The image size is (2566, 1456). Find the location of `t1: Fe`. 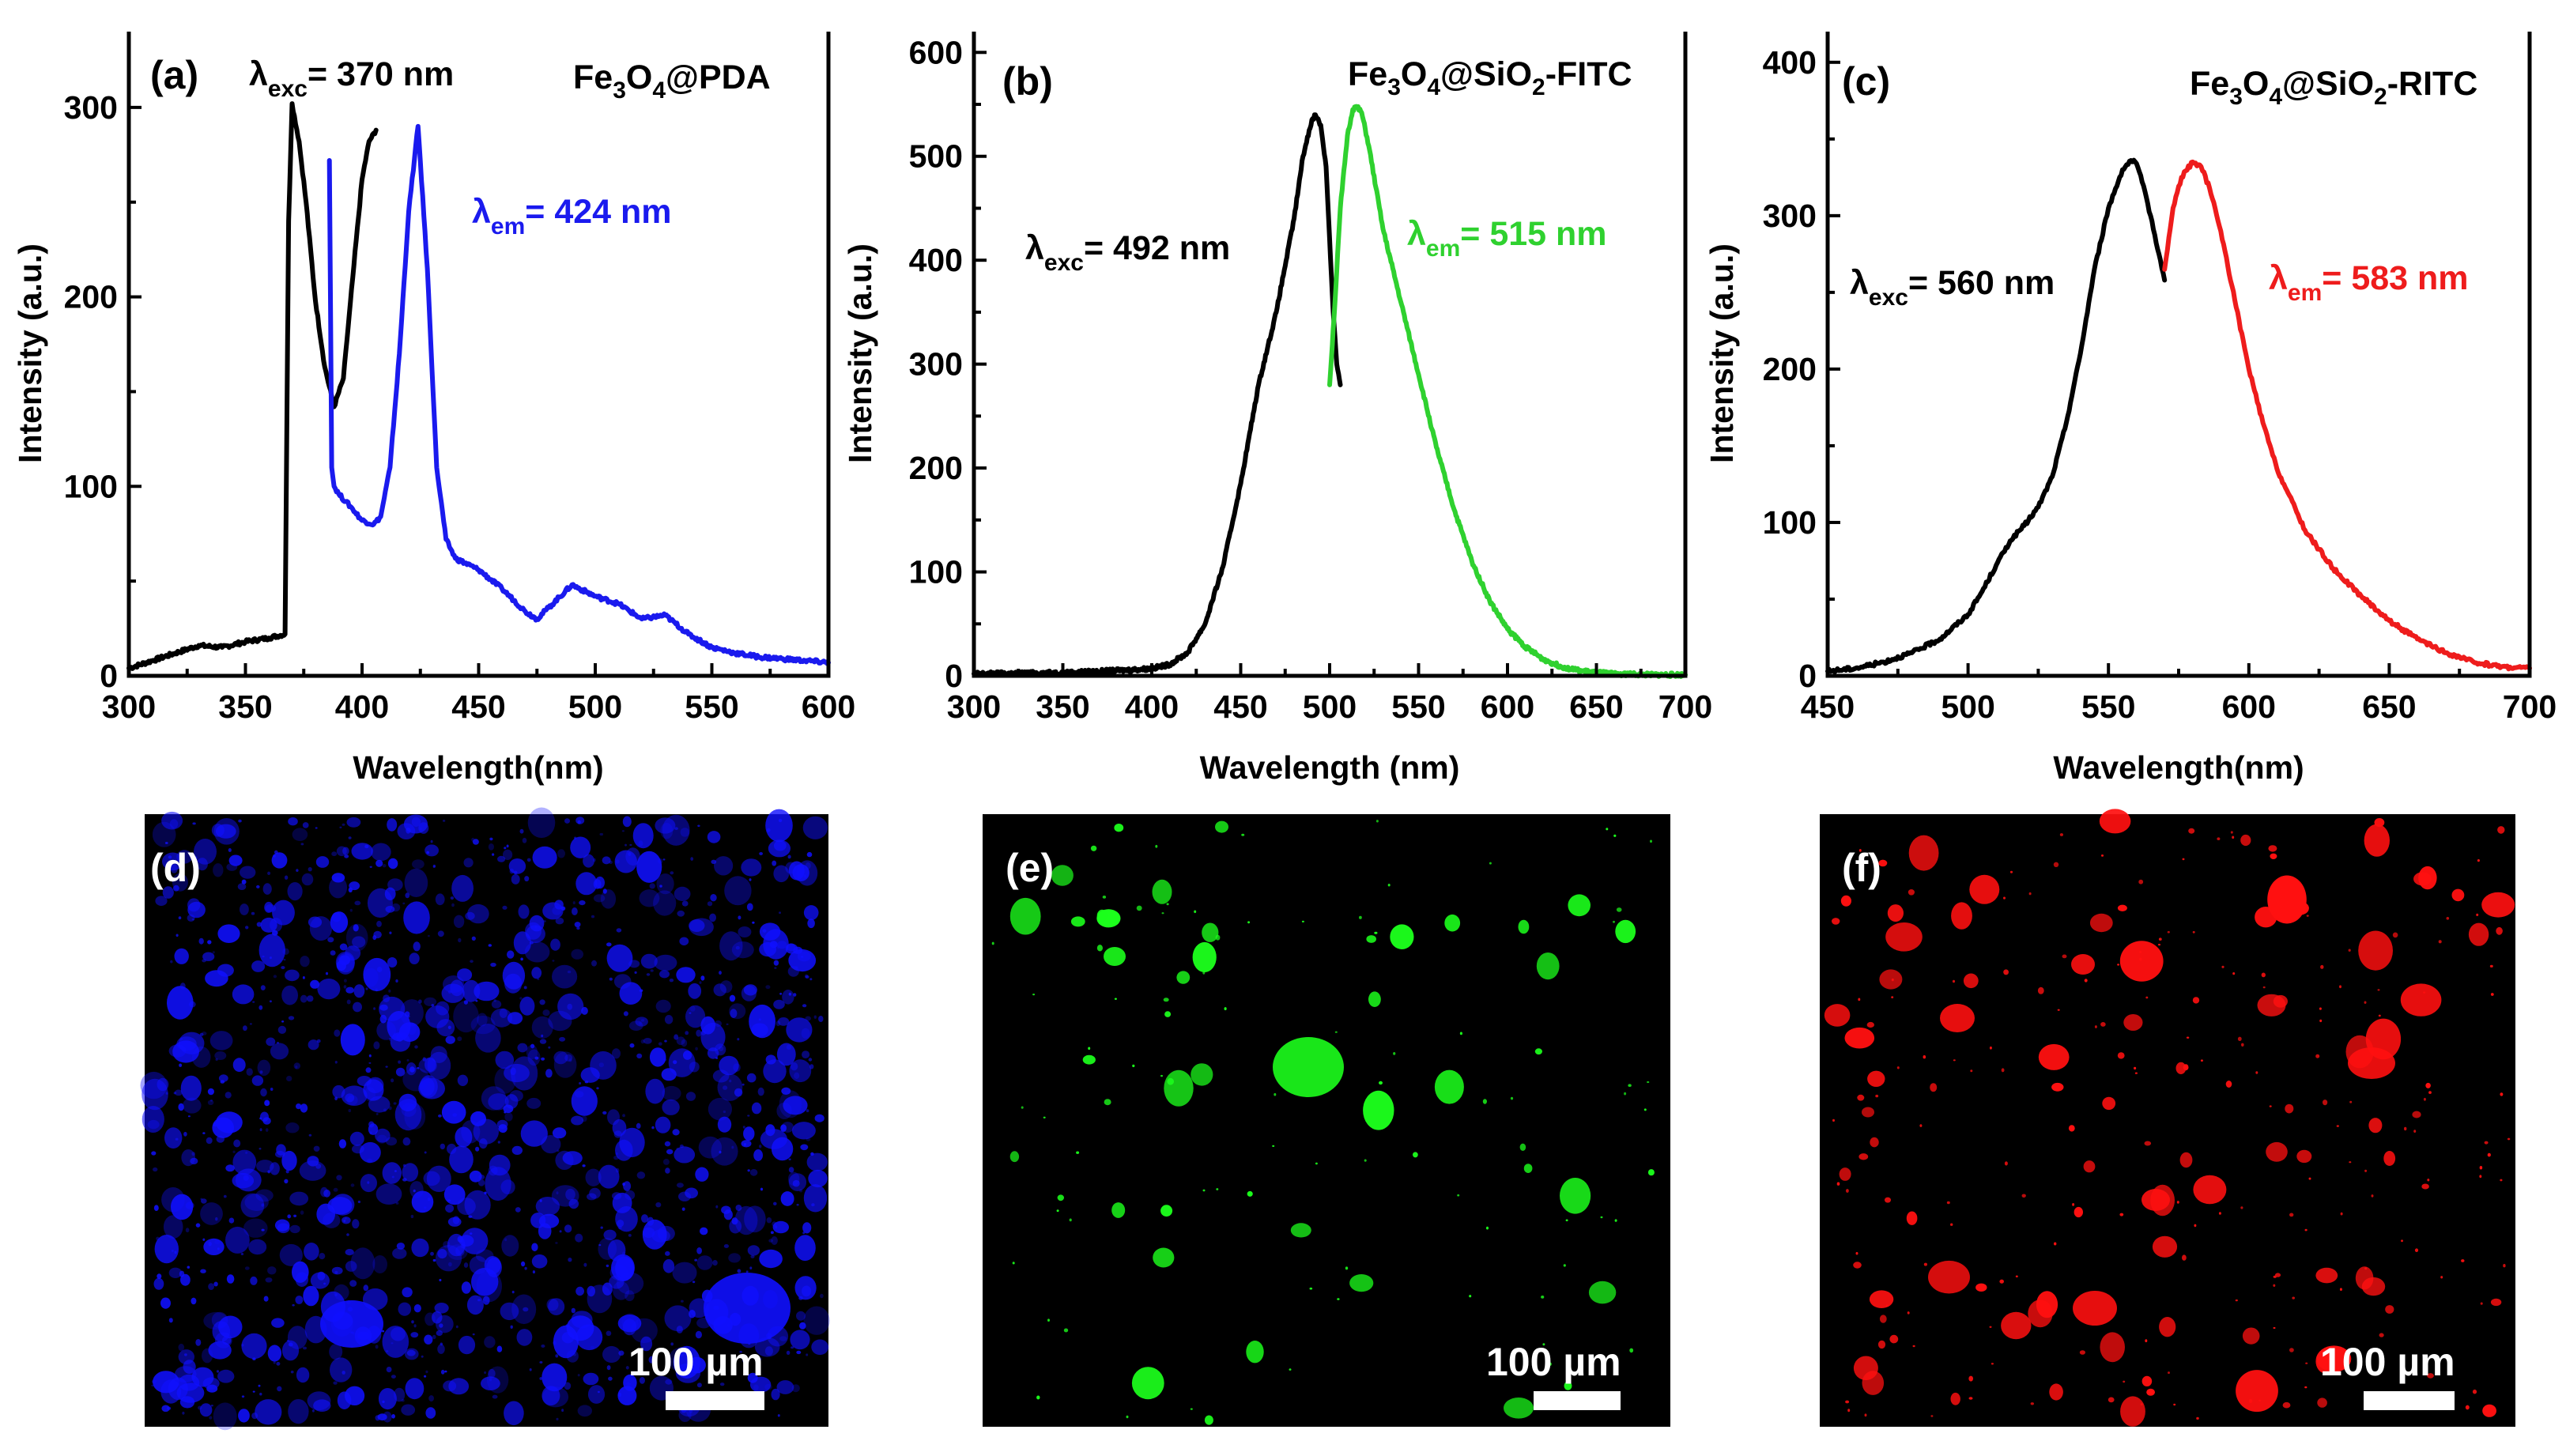

t1: Fe is located at coordinates (1367, 74).